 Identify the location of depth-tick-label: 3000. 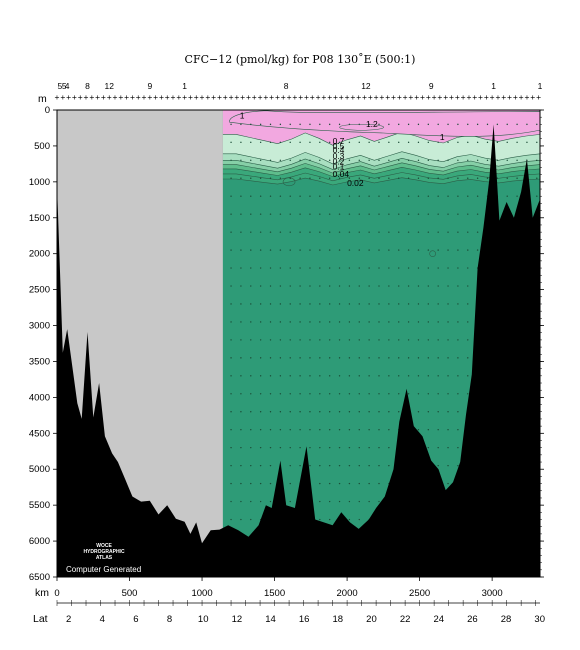
(39, 326).